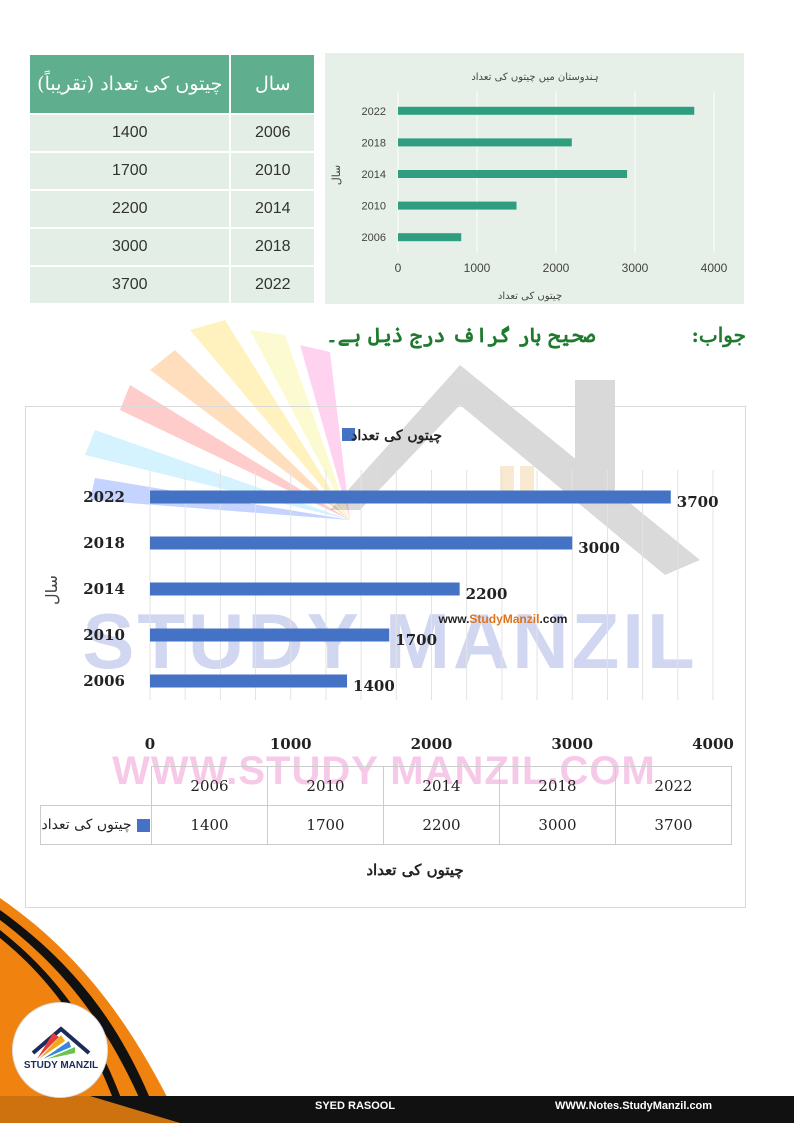  I want to click on cell-count: 1700, so click(129, 171).